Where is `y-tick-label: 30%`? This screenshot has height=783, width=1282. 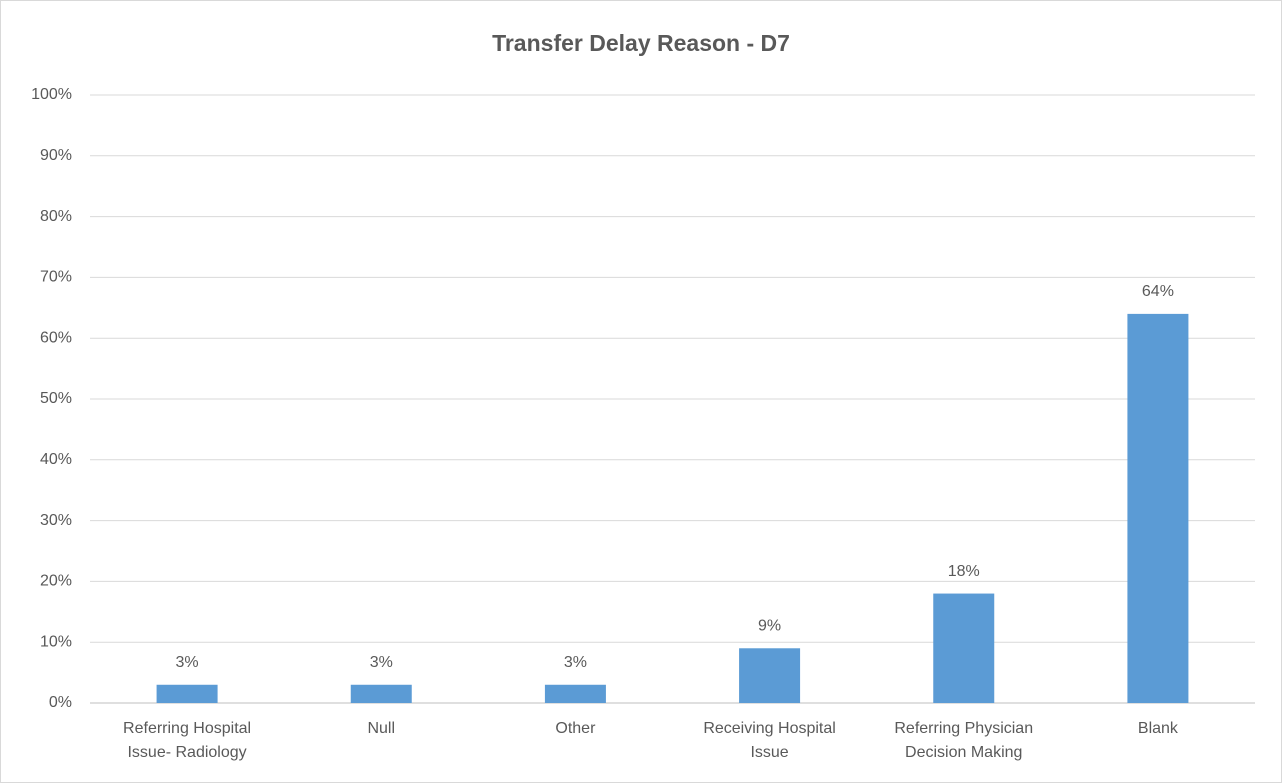
y-tick-label: 30% is located at coordinates (56, 520).